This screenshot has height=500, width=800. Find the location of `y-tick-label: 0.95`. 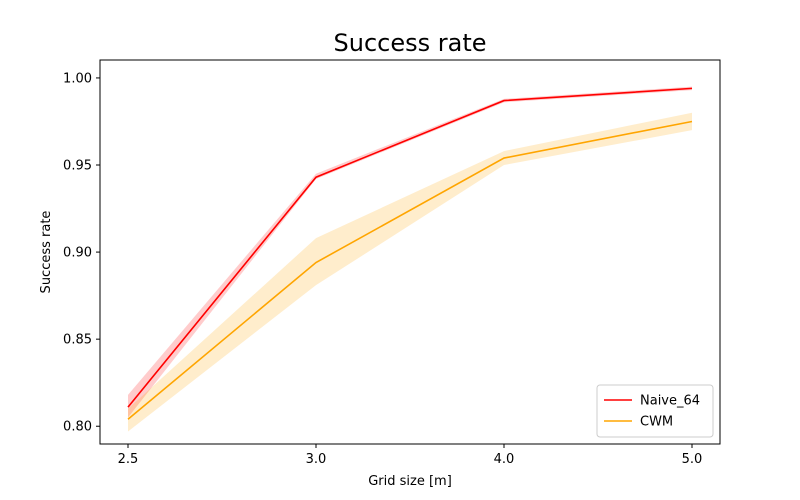

y-tick-label: 0.95 is located at coordinates (77, 166).